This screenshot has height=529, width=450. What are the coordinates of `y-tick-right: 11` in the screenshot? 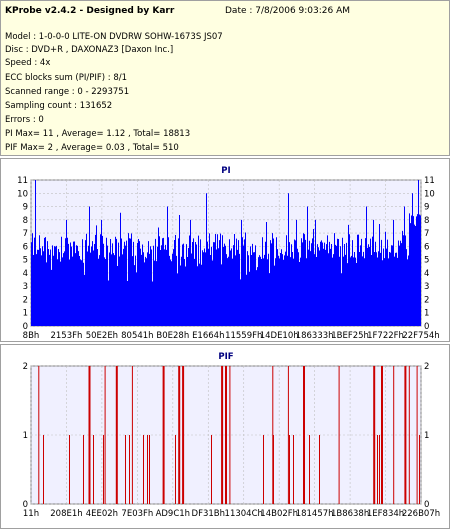 It's located at (429, 181).